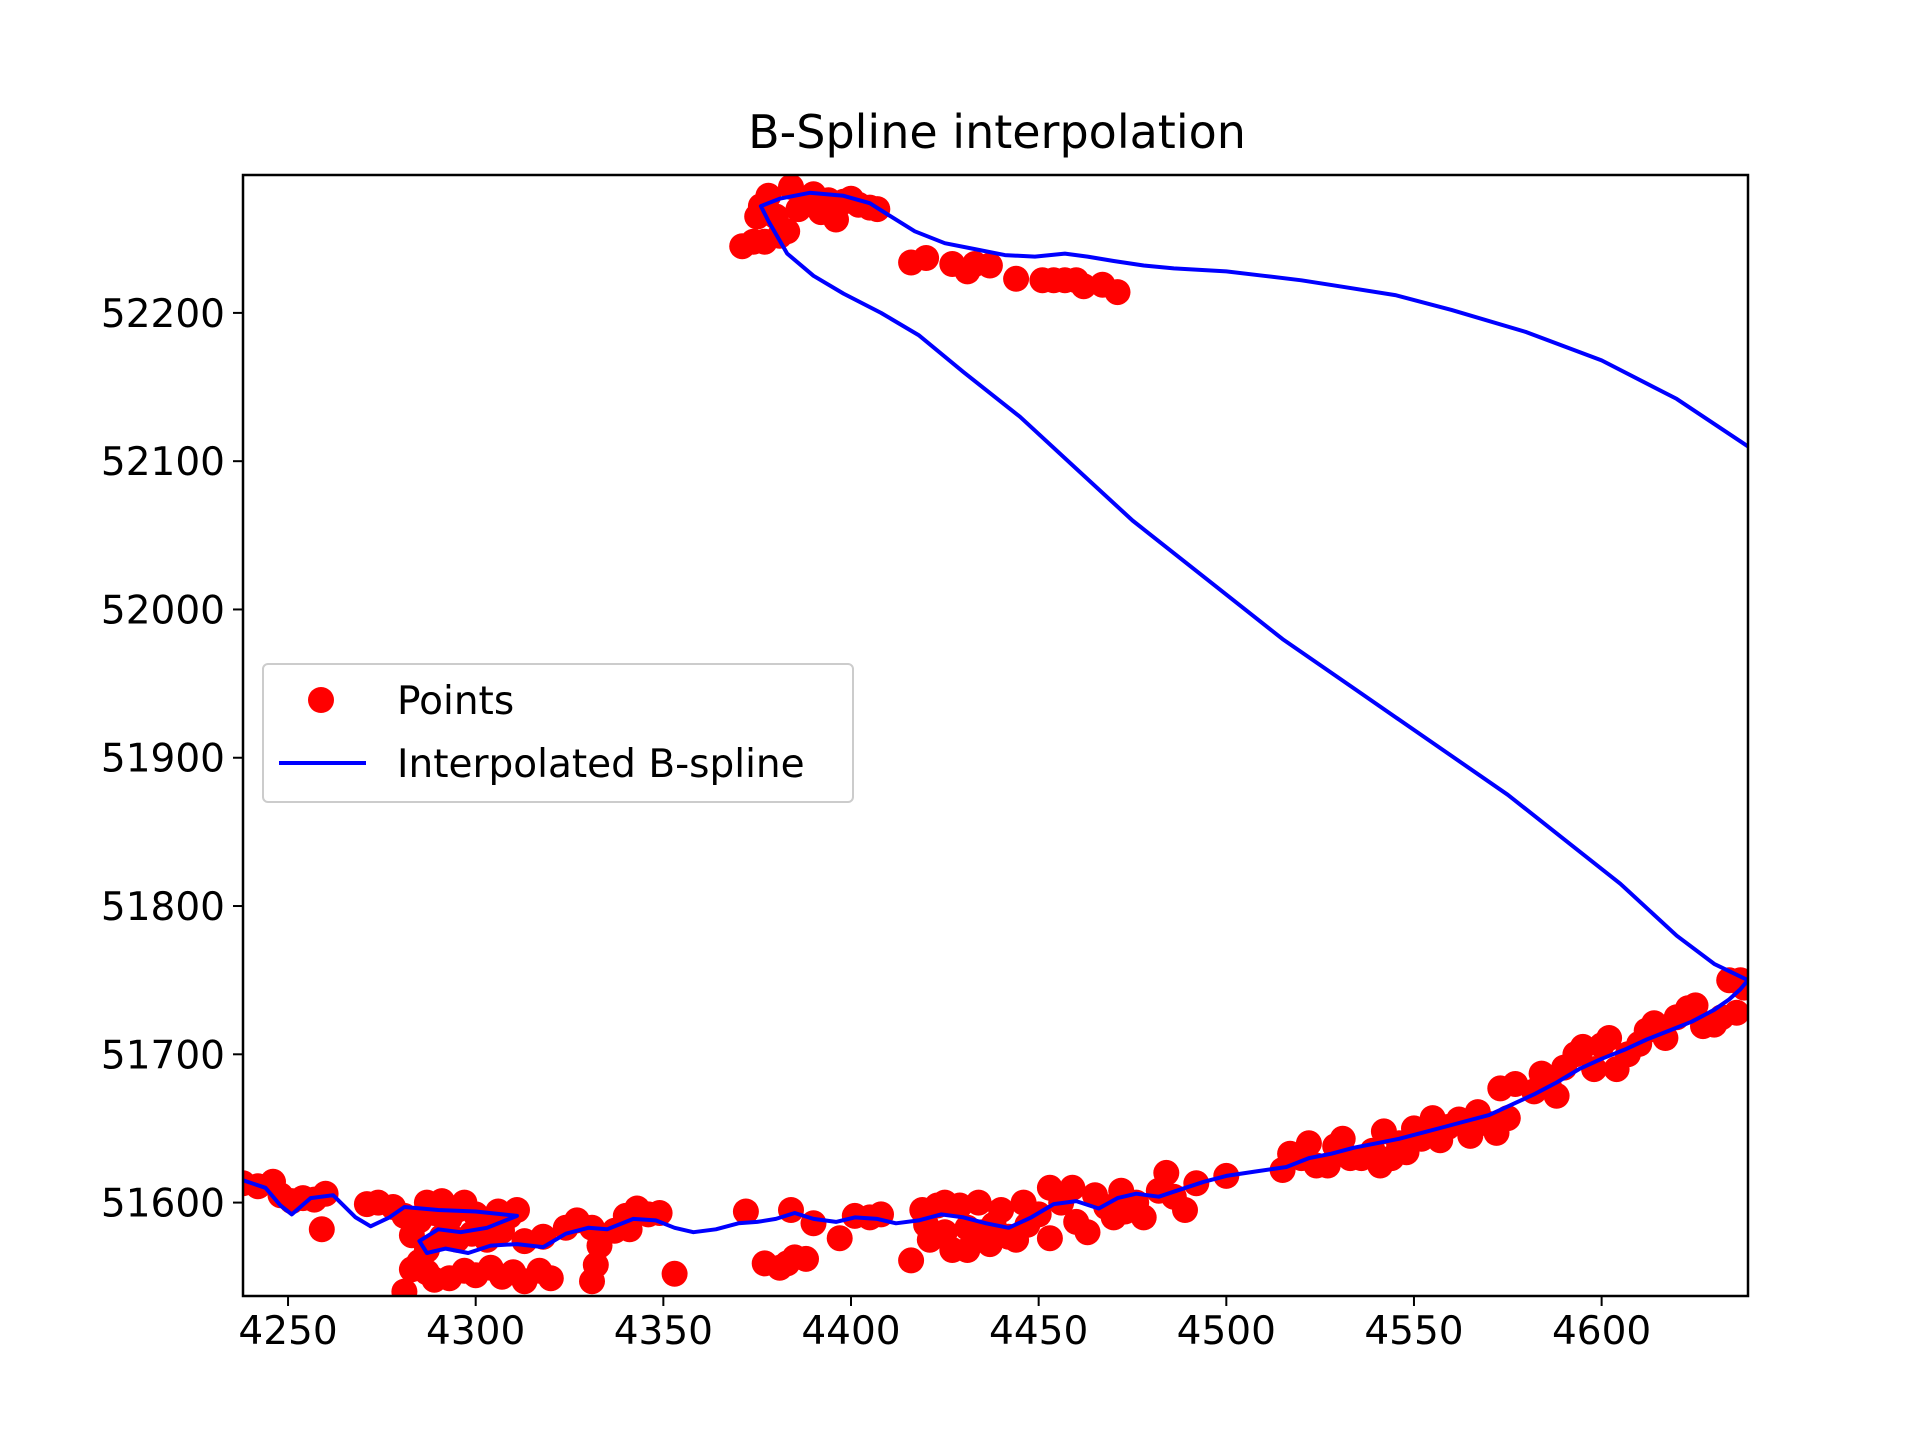  Describe the element at coordinates (163, 1055) in the screenshot. I see `y-tick-label: 51700` at that location.